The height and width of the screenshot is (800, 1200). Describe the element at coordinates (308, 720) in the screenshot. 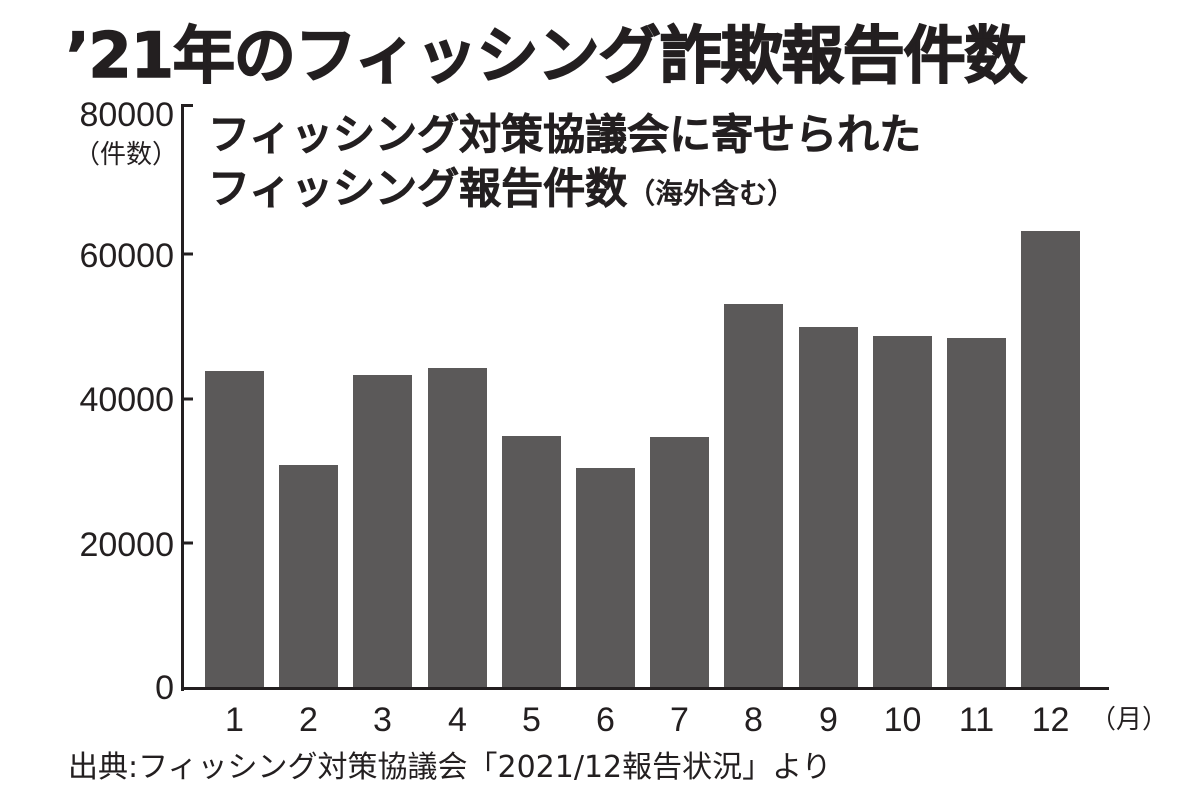

I see `x-tick-label-2: 2` at that location.